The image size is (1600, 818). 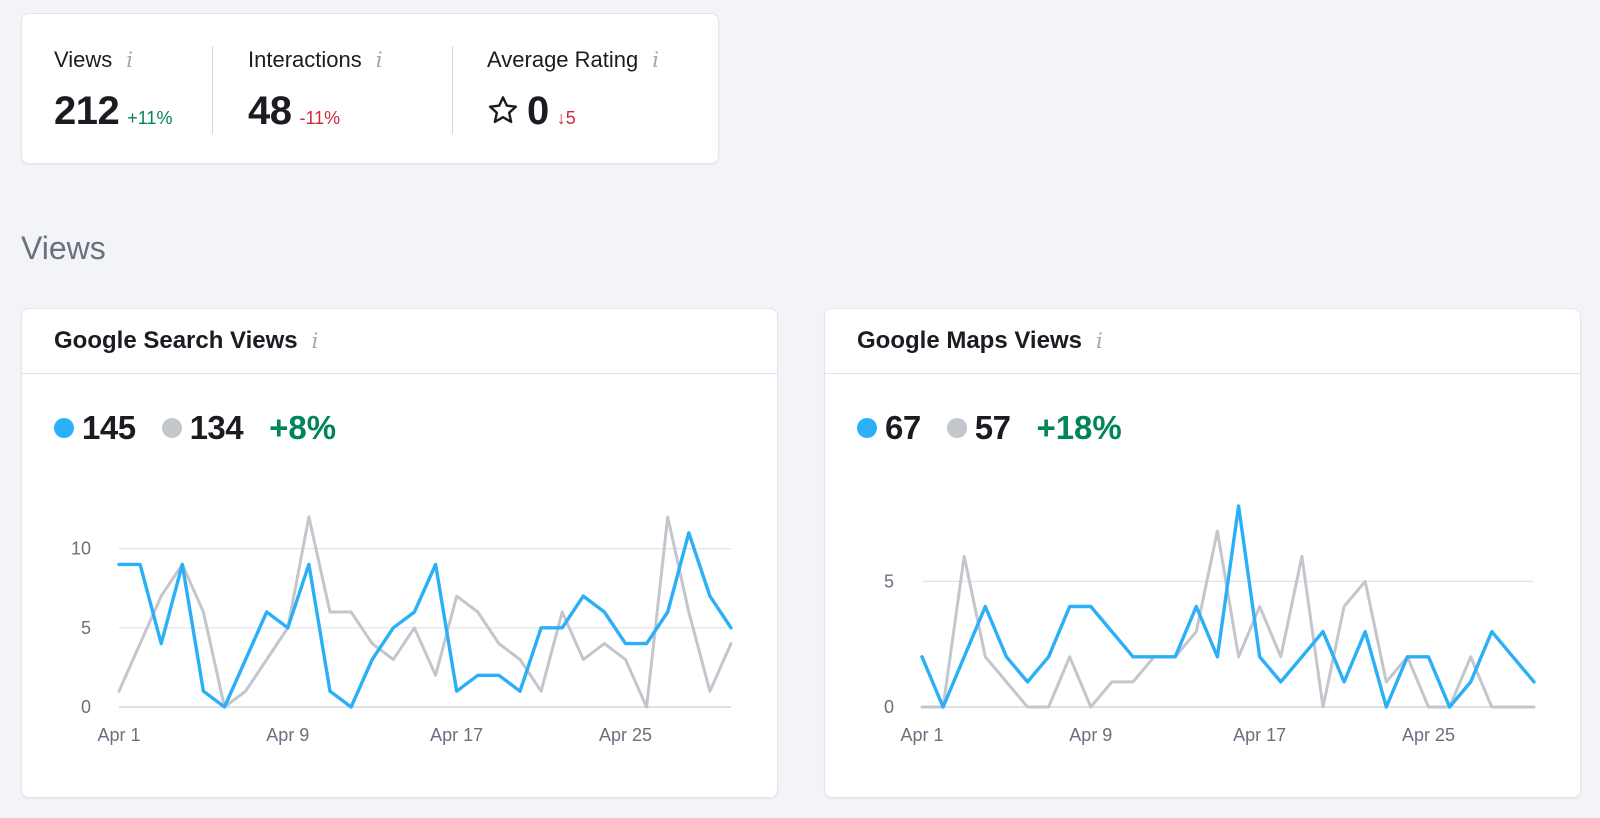 I want to click on card-header: Google Search Views i, so click(x=399, y=341).